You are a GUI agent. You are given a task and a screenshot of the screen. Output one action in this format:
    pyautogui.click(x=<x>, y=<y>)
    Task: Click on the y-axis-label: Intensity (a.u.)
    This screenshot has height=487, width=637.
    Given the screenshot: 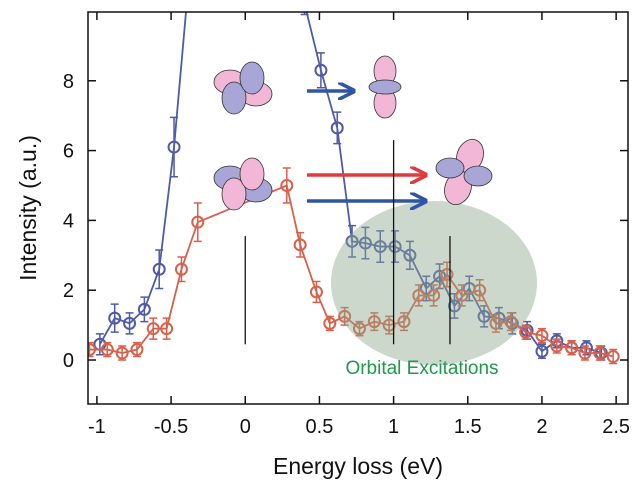 What is the action you would take?
    pyautogui.click(x=28, y=208)
    